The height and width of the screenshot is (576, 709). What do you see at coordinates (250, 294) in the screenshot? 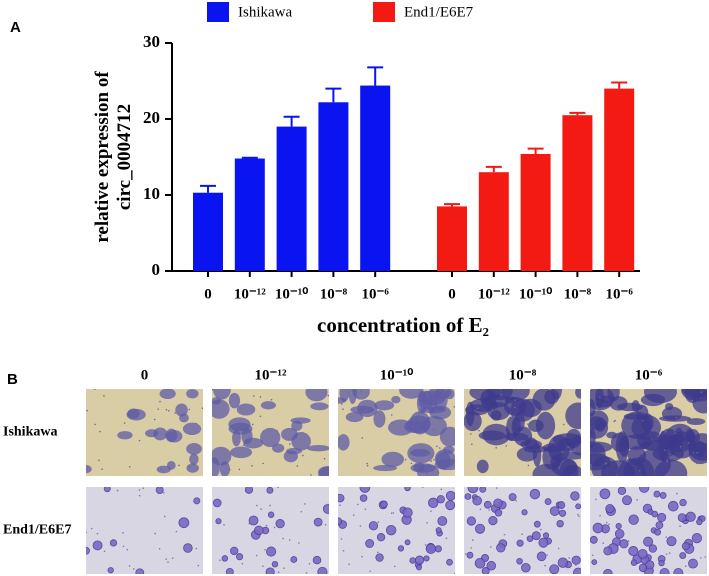
I see `x-tick-label: 10⁻¹²` at bounding box center [250, 294].